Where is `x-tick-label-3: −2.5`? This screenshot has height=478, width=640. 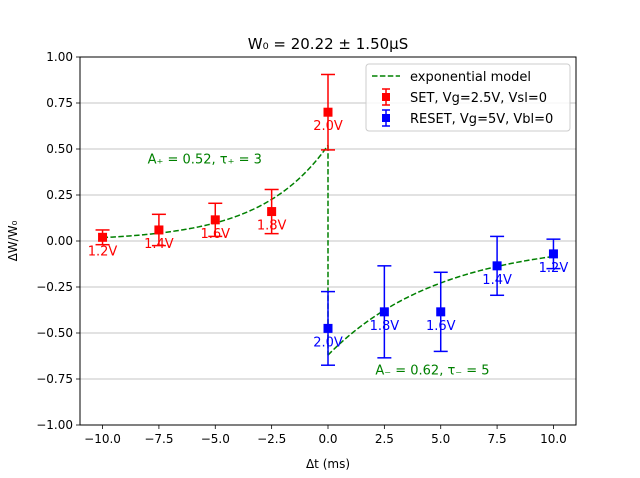
x-tick-label-3: −2.5 is located at coordinates (271, 439).